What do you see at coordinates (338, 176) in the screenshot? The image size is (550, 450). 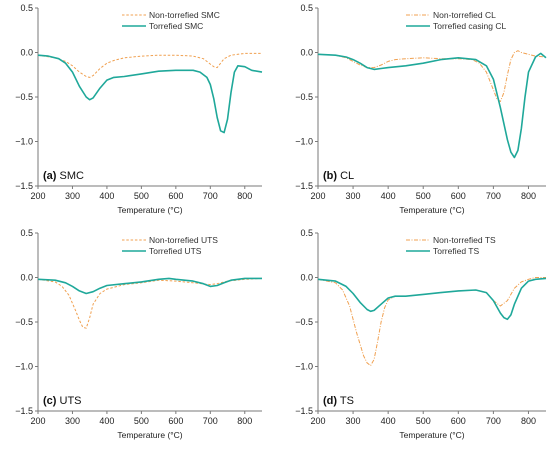 I see `panel-label: (b) CL` at bounding box center [338, 176].